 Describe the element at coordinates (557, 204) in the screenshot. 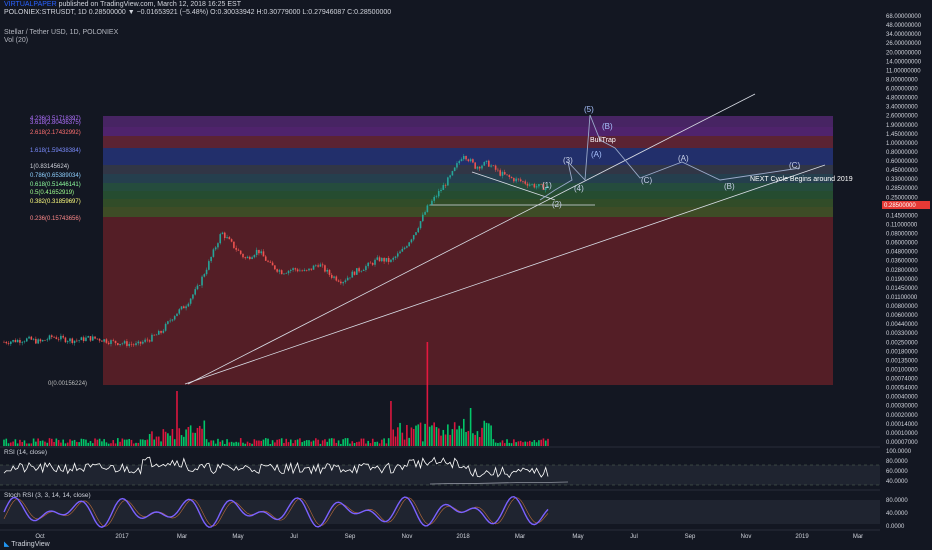

I see `wave-label-2: (2)` at that location.